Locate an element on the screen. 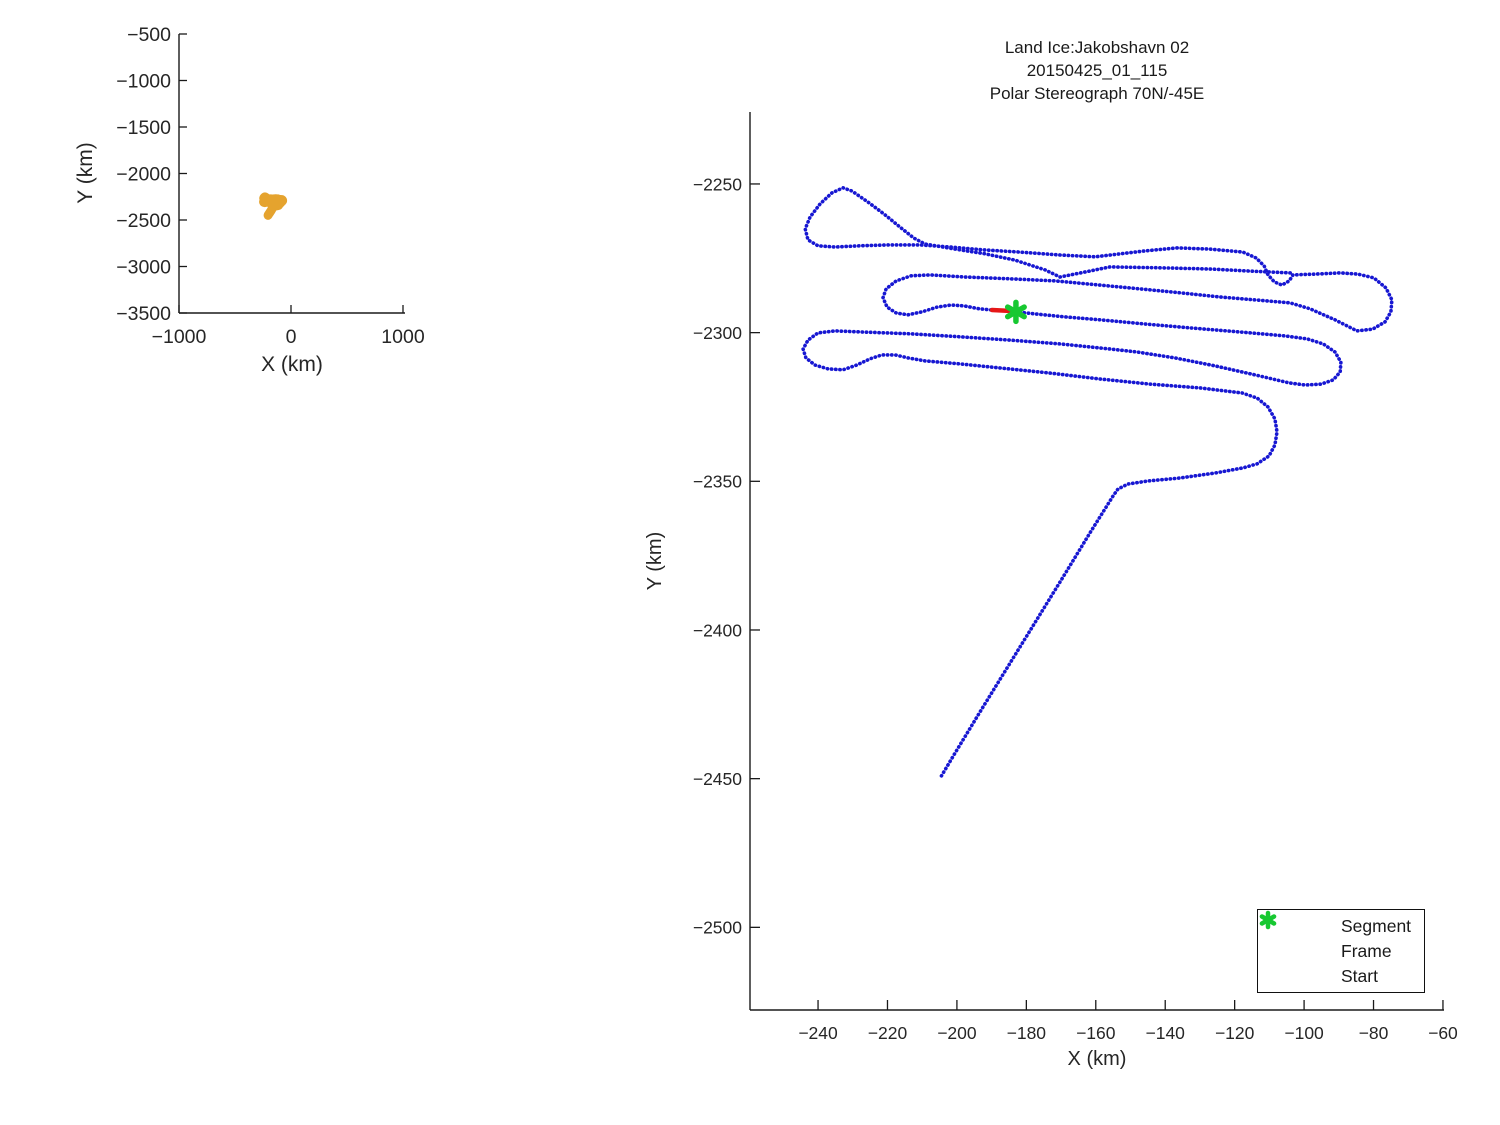 The image size is (1500, 1125). main-ytick-label: −2300 is located at coordinates (717, 333).